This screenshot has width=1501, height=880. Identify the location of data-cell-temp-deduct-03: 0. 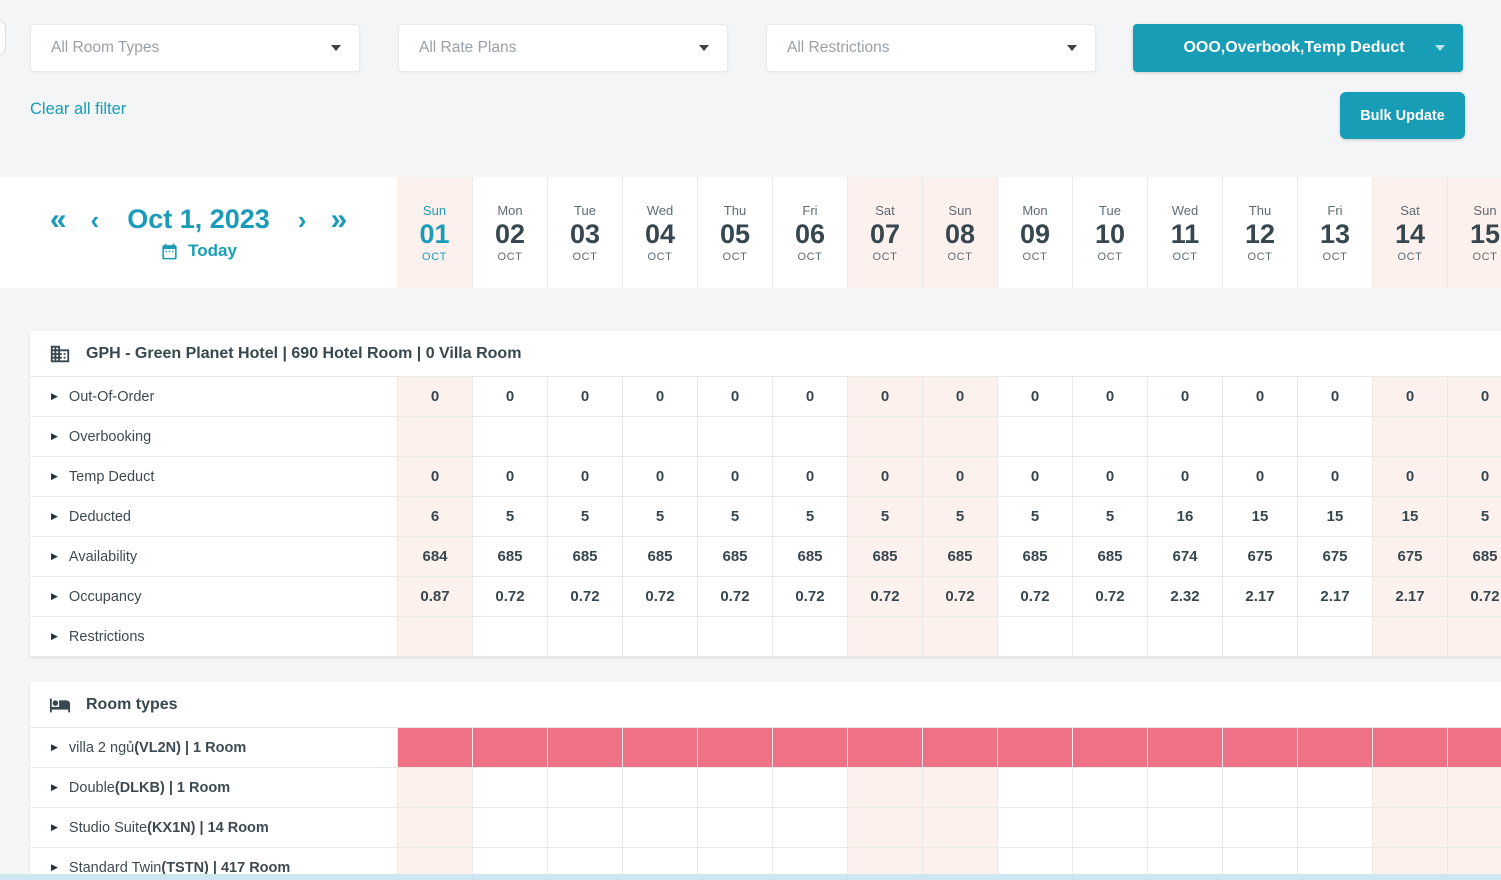
(584, 476).